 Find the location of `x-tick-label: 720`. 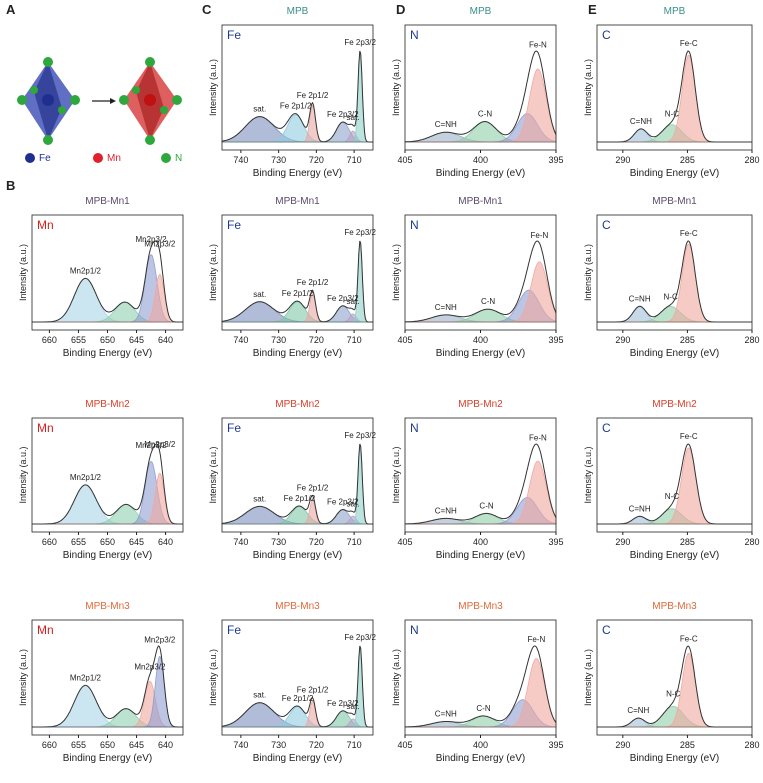

x-tick-label: 720 is located at coordinates (316, 542).